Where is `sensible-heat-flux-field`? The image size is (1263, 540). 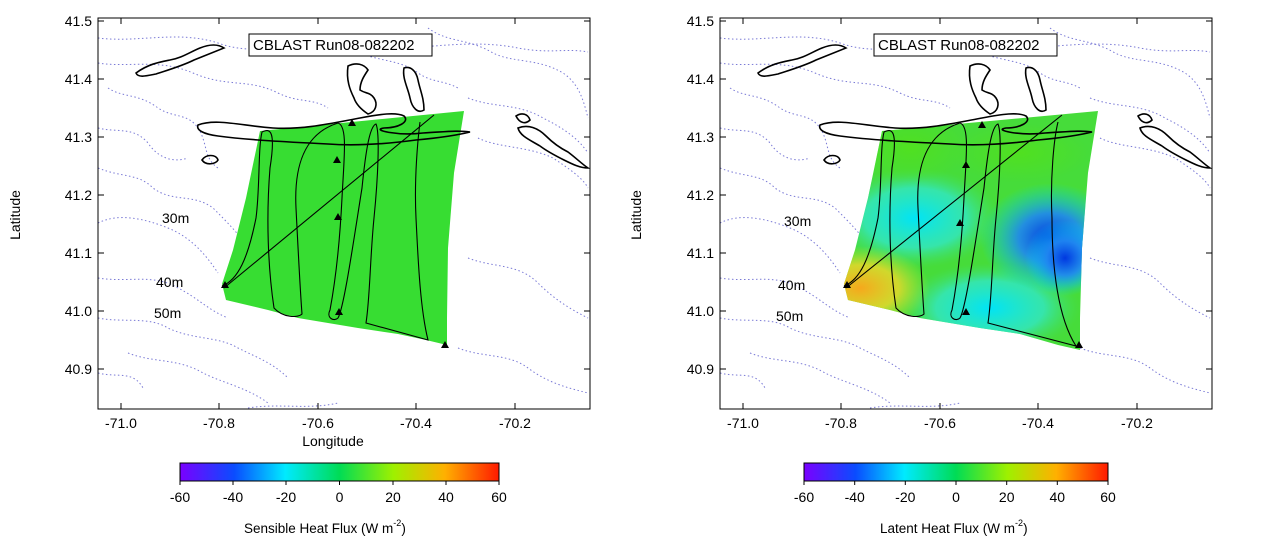
sensible-heat-flux-field is located at coordinates (343, 228).